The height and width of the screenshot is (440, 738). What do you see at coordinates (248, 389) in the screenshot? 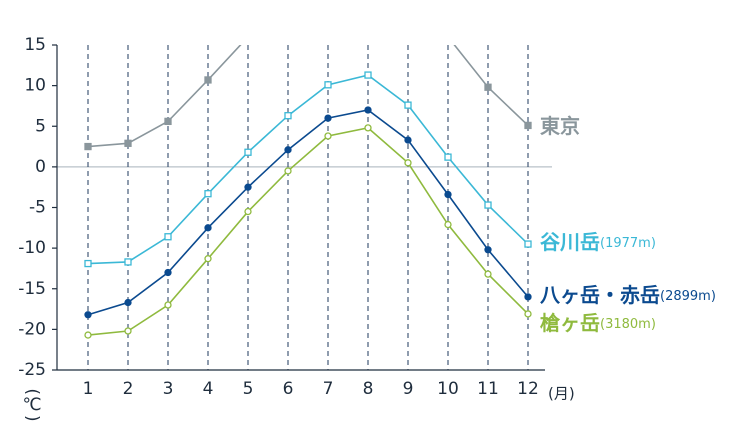
I see `x-tick-label: 5` at bounding box center [248, 389].